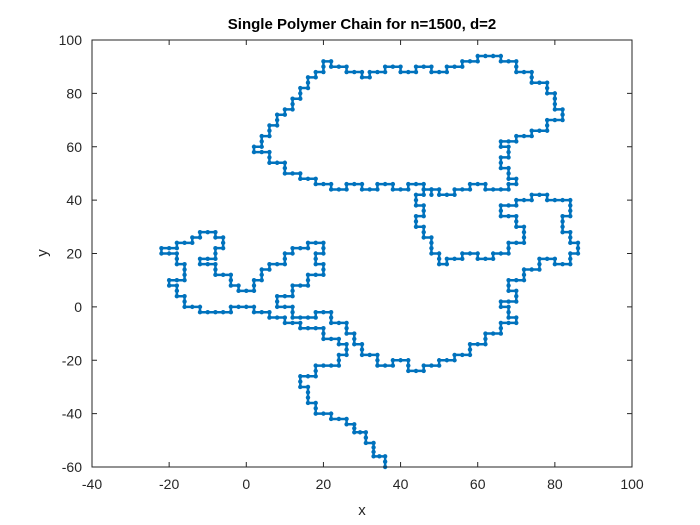 The image size is (700, 525). What do you see at coordinates (169, 484) in the screenshot?
I see `x-tick-label: -20` at bounding box center [169, 484].